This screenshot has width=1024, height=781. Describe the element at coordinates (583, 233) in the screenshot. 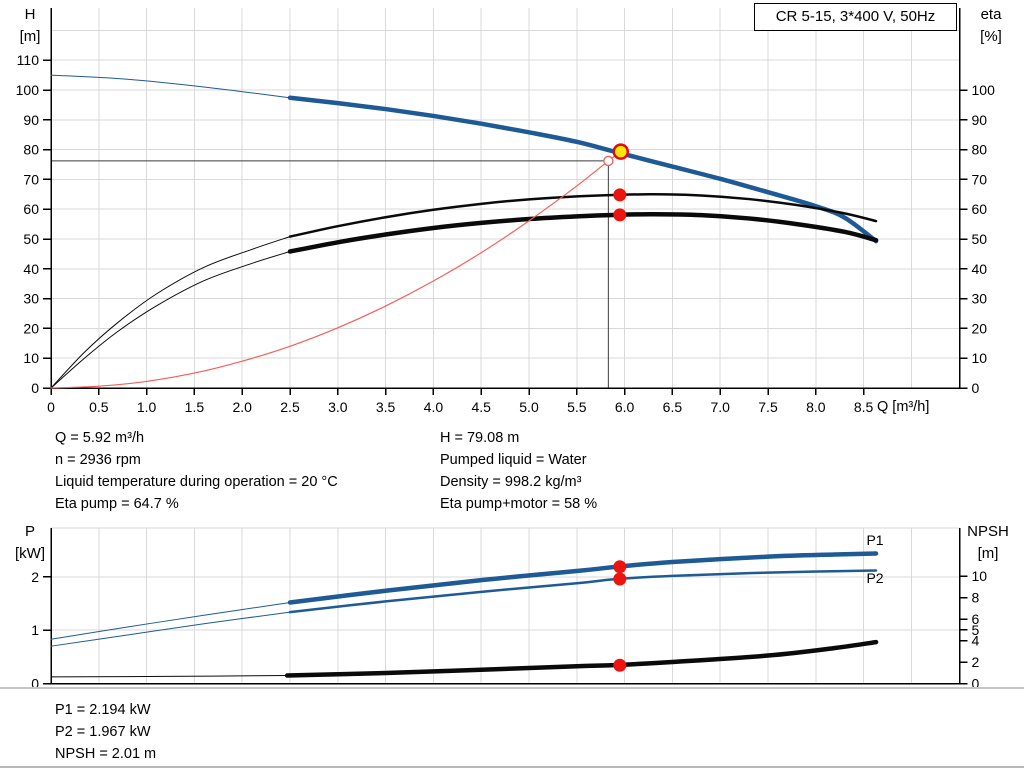

I see `eta-pump-motor-curve` at that location.